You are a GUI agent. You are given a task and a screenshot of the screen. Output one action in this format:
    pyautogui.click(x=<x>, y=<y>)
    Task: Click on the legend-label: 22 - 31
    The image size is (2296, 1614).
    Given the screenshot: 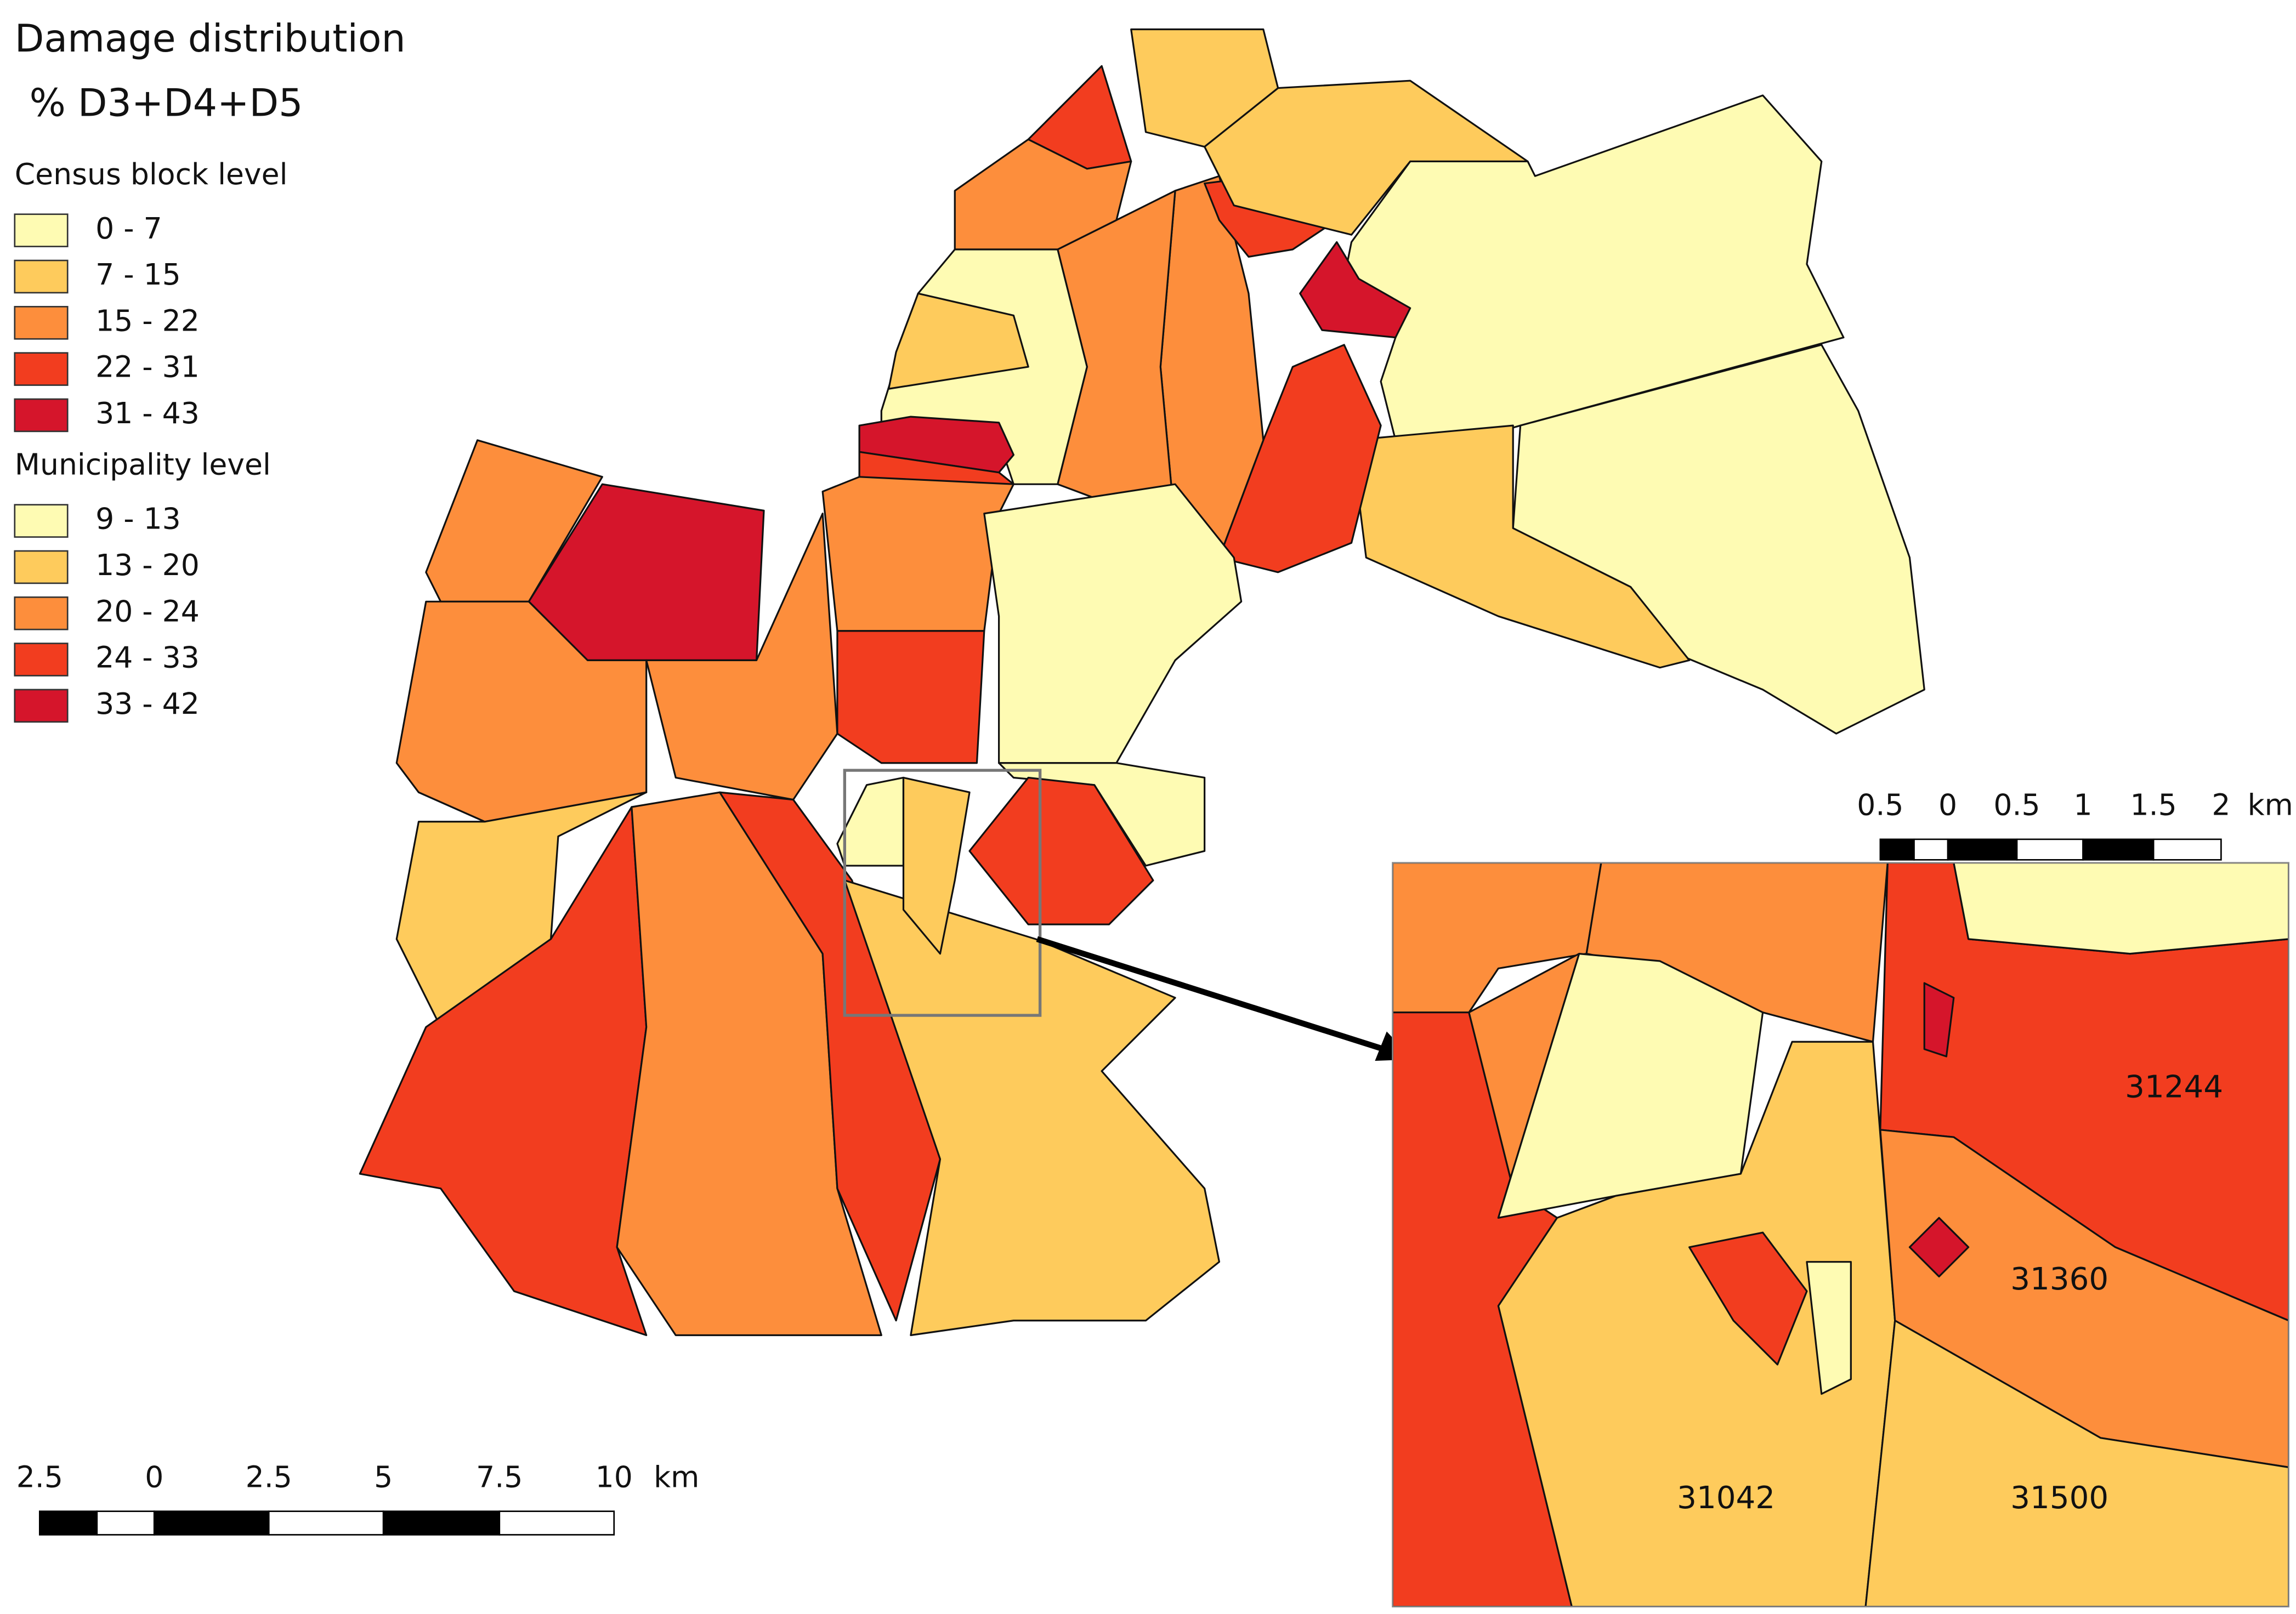 What is the action you would take?
    pyautogui.click(x=147, y=367)
    